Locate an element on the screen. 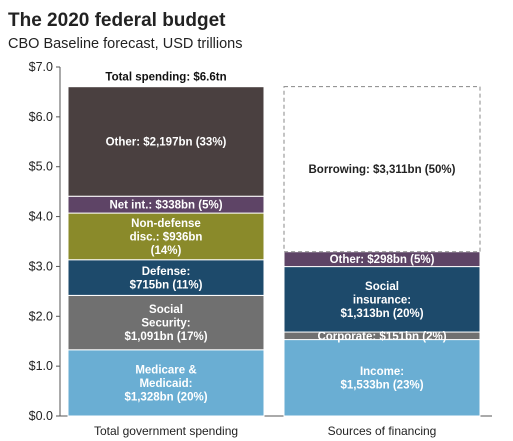 Image resolution: width=513 pixels, height=441 pixels. segment-label: Income: $1,533bn (23%) is located at coordinates (381, 379).